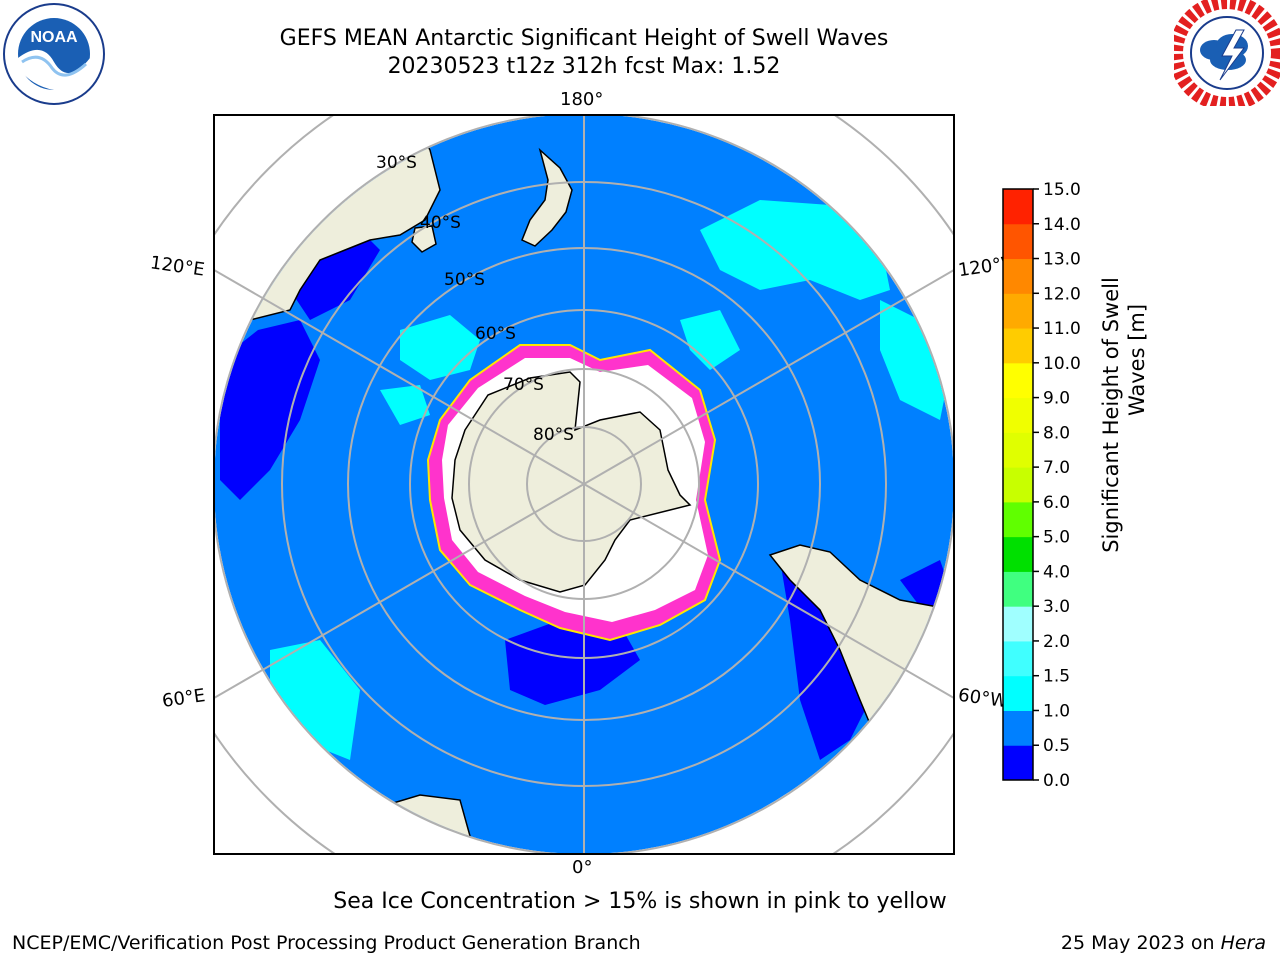  What do you see at coordinates (582, 99) in the screenshot?
I see `lon-label-180: 180°` at bounding box center [582, 99].